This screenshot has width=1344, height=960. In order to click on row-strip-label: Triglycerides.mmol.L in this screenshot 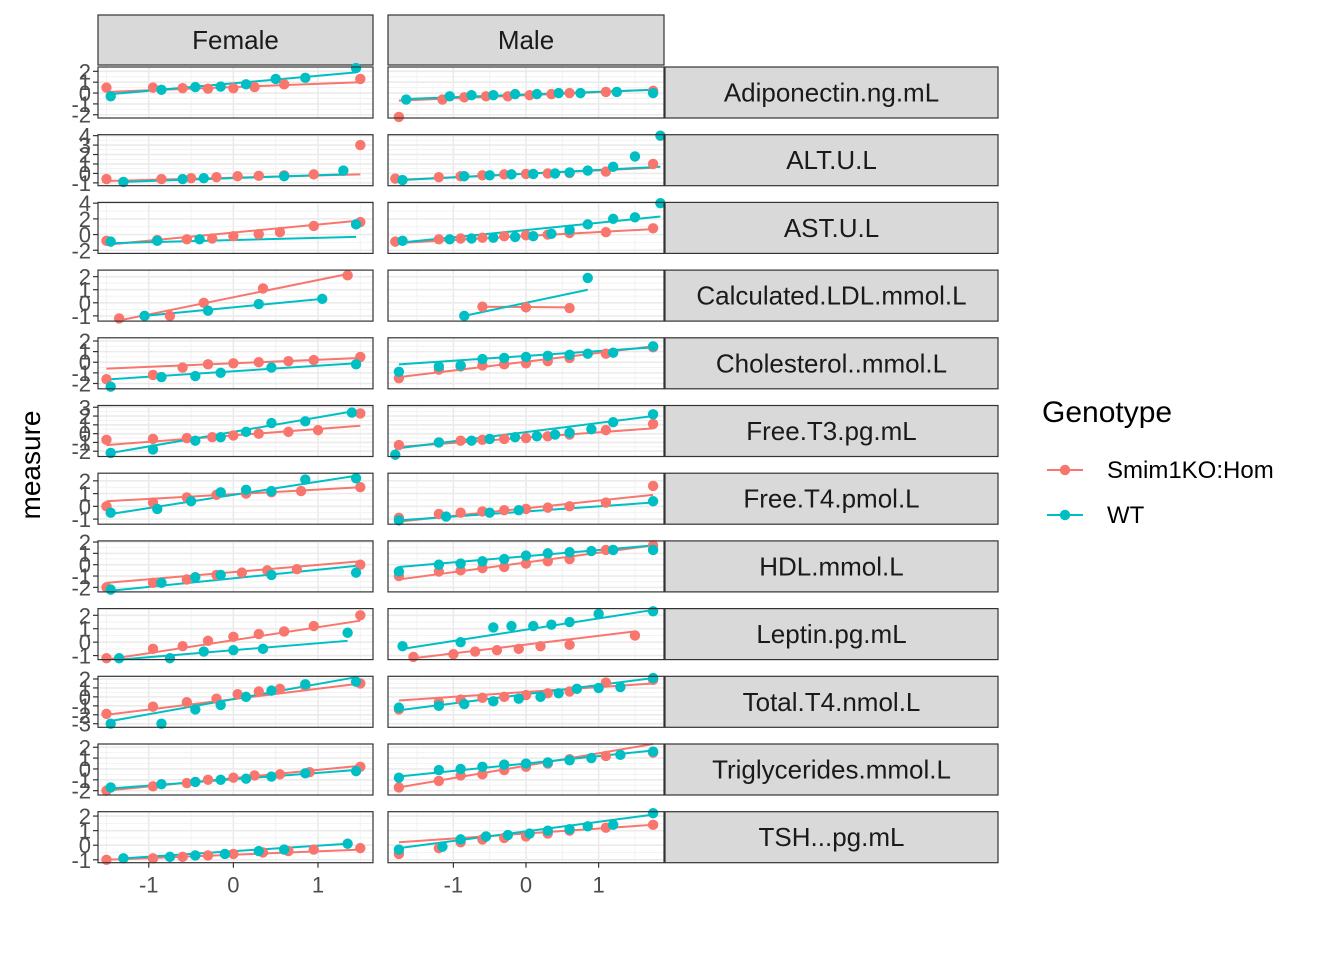, I will do `click(831, 770)`.